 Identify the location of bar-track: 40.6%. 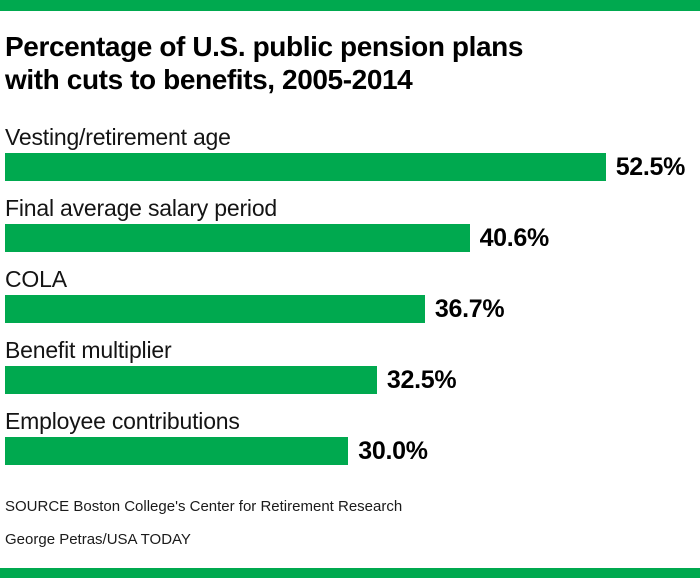
(350, 238).